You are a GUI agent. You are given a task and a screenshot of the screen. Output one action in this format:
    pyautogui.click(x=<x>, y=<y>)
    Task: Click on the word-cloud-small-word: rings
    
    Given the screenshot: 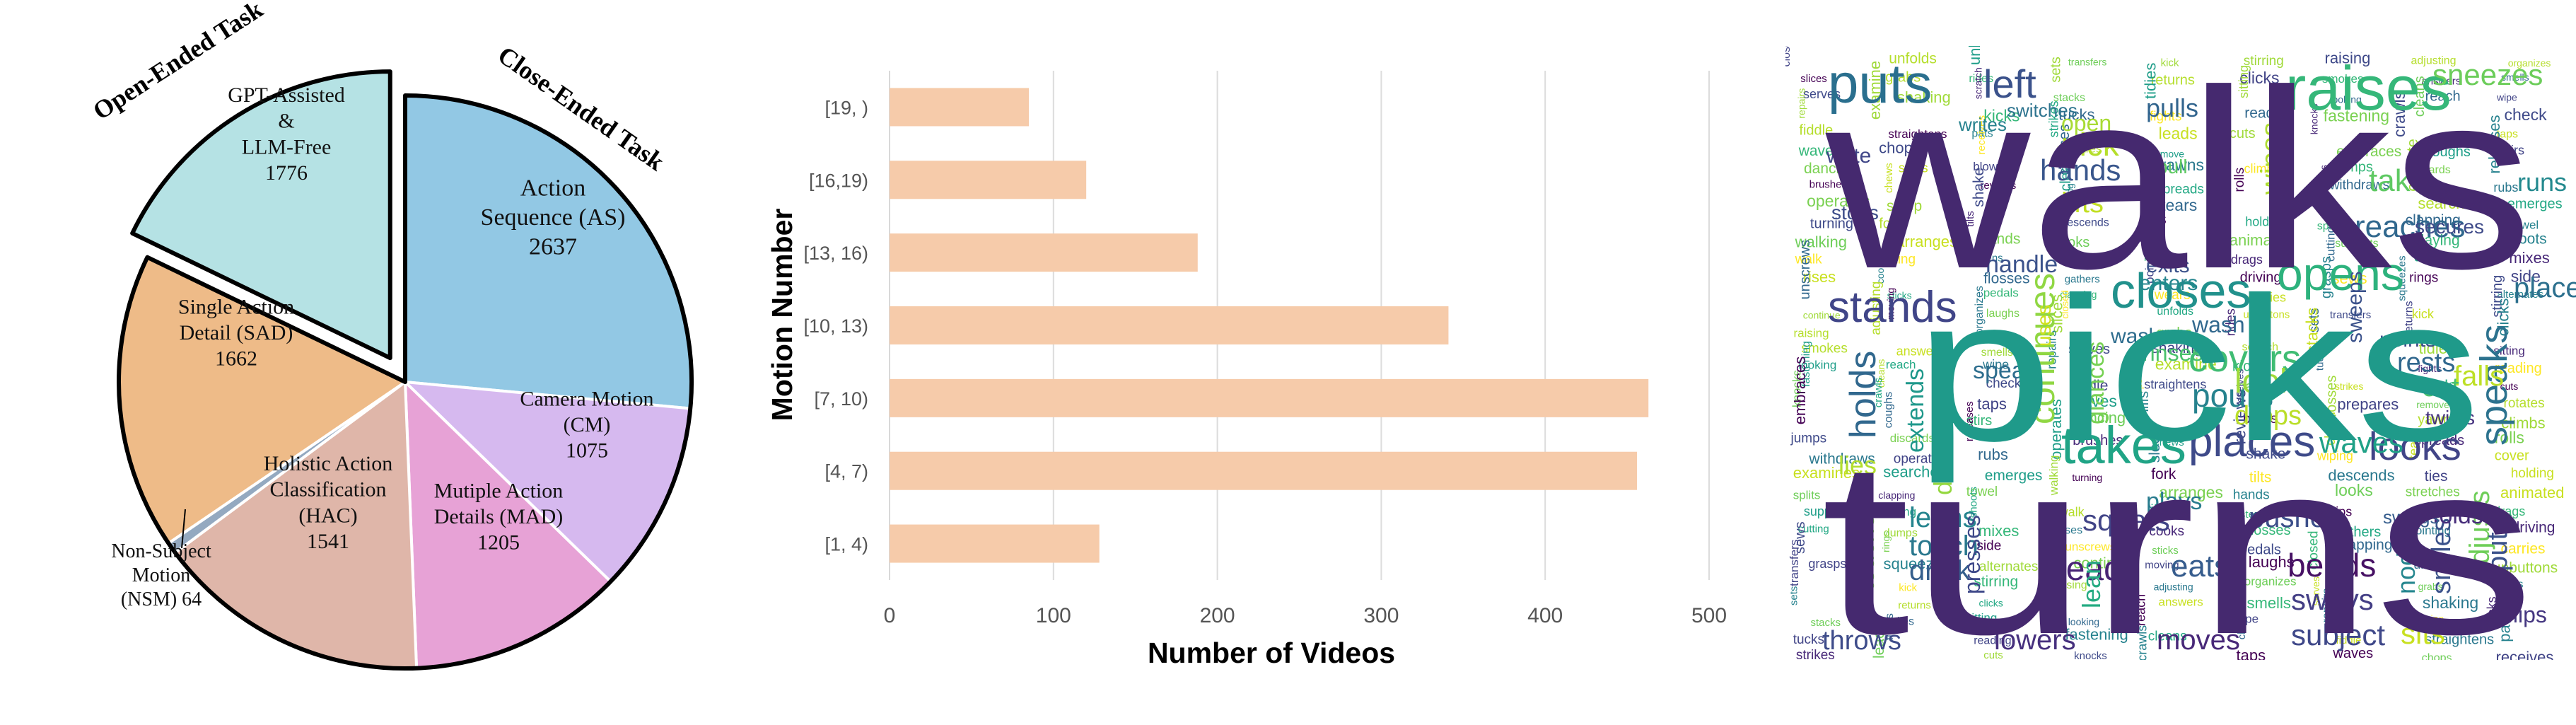 What is the action you would take?
    pyautogui.click(x=2423, y=277)
    